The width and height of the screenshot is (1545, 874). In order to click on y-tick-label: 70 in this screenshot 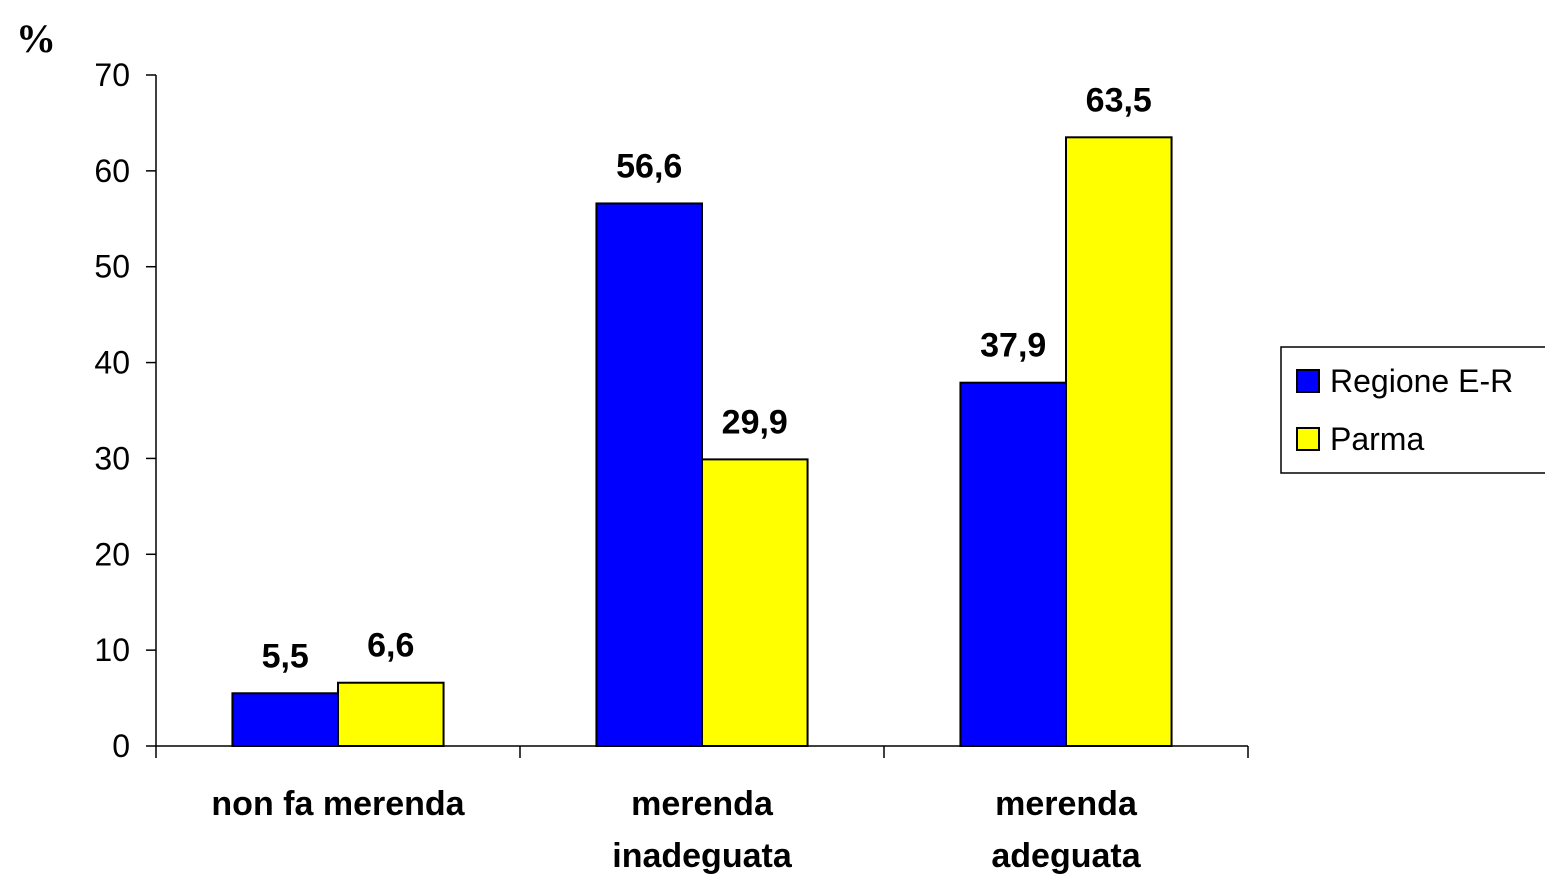, I will do `click(112, 75)`.